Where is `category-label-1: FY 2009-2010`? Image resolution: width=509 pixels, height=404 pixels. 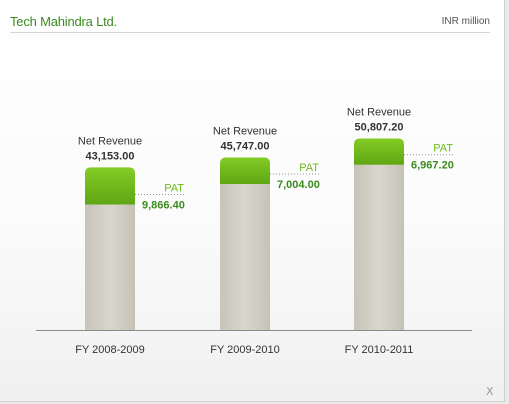
category-label-1: FY 2009-2010 is located at coordinates (245, 350).